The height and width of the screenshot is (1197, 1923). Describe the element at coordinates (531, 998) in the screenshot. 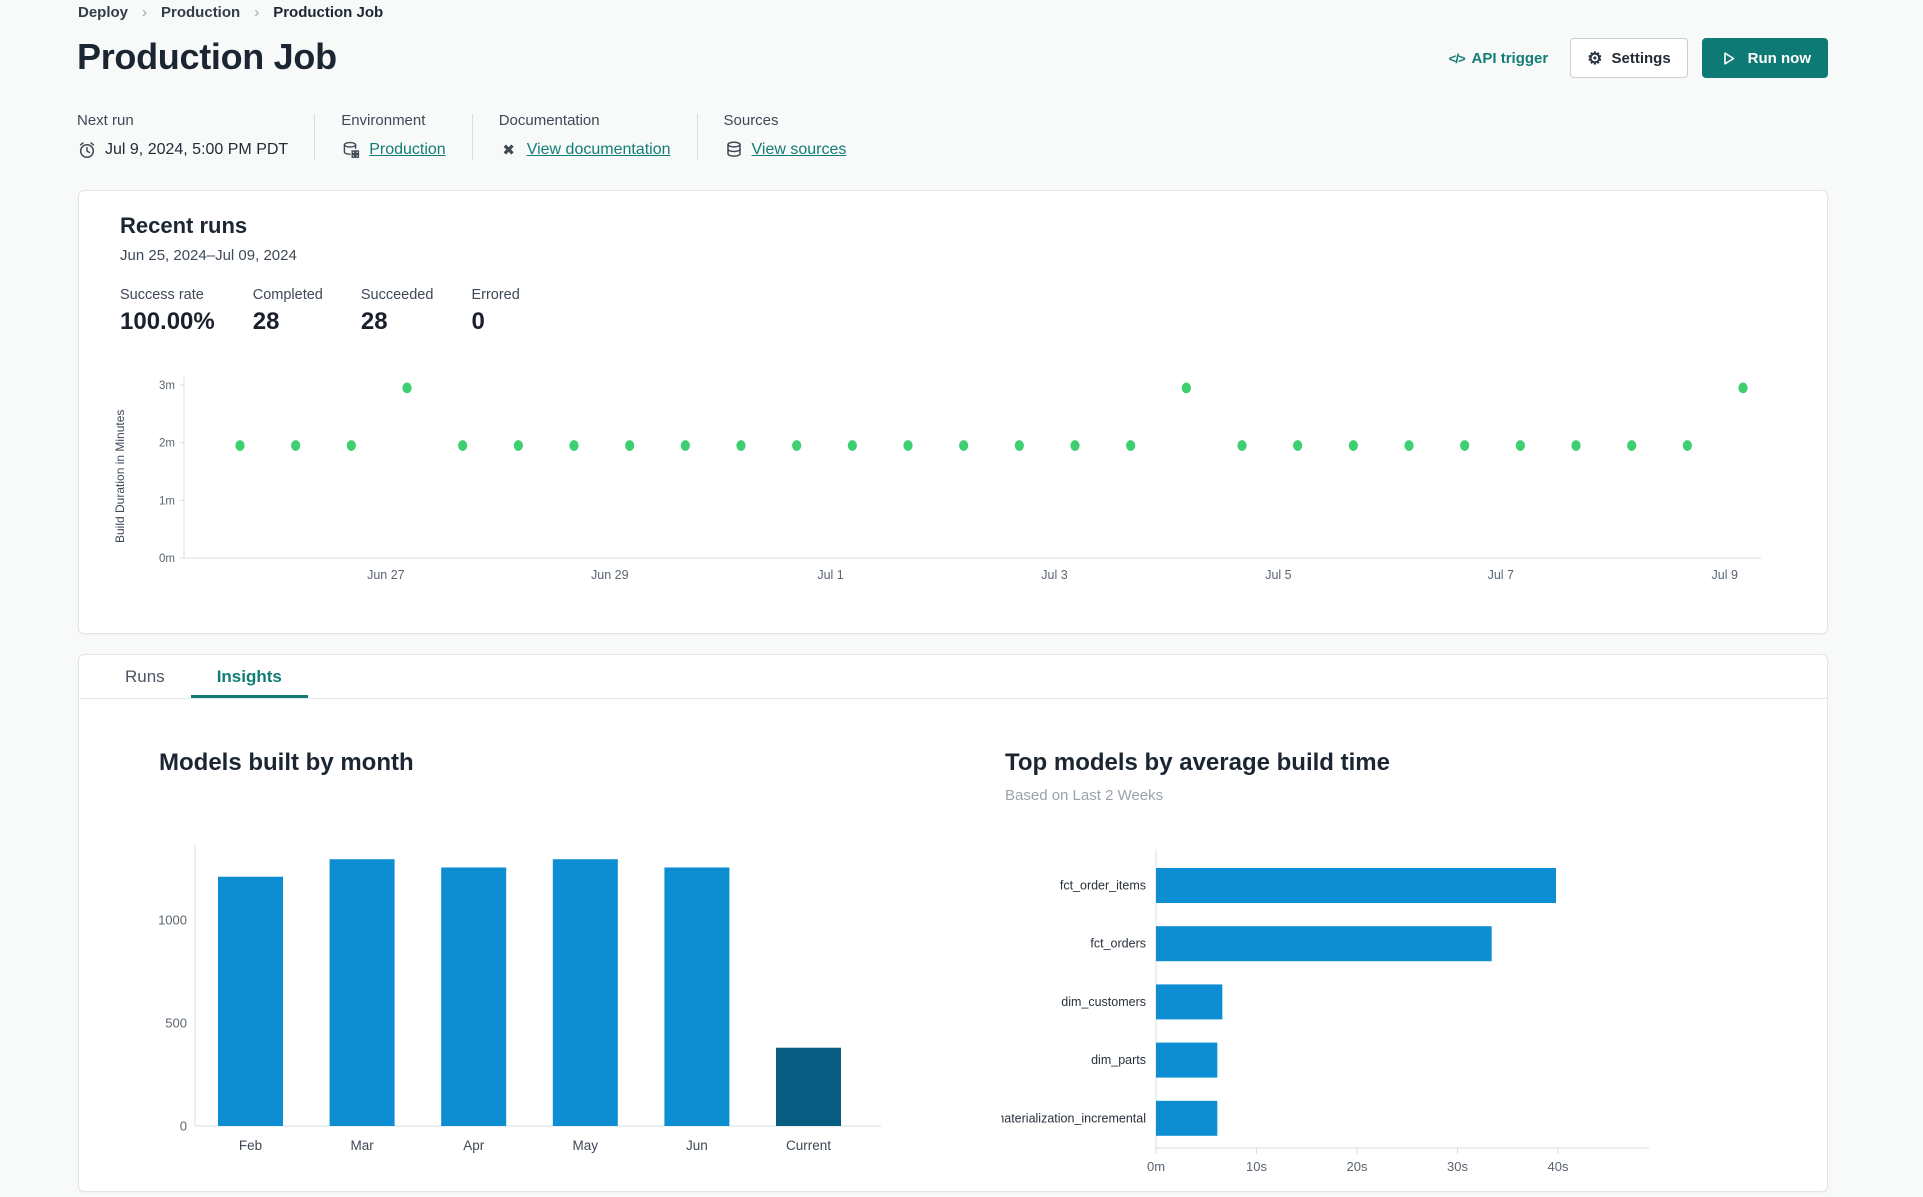

I see `models-by-month-chart: 0 500 1000 Feb Mar Apr May Jun Current` at that location.